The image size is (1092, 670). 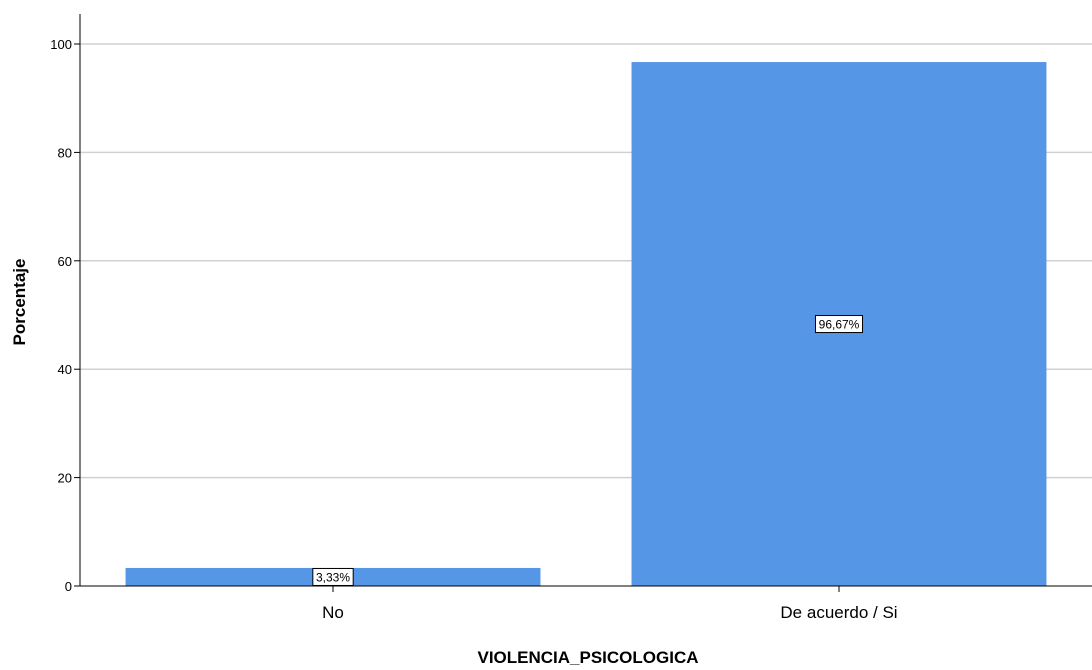 What do you see at coordinates (61, 44) in the screenshot?
I see `y-tick-label-100: 100` at bounding box center [61, 44].